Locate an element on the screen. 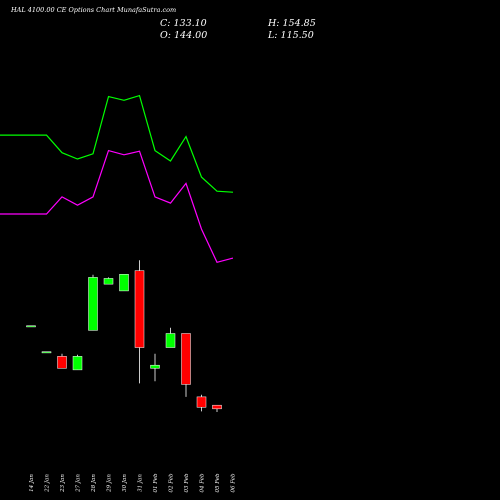 The image size is (500, 500). x-tick-label: 23 Jan is located at coordinates (63, 483).